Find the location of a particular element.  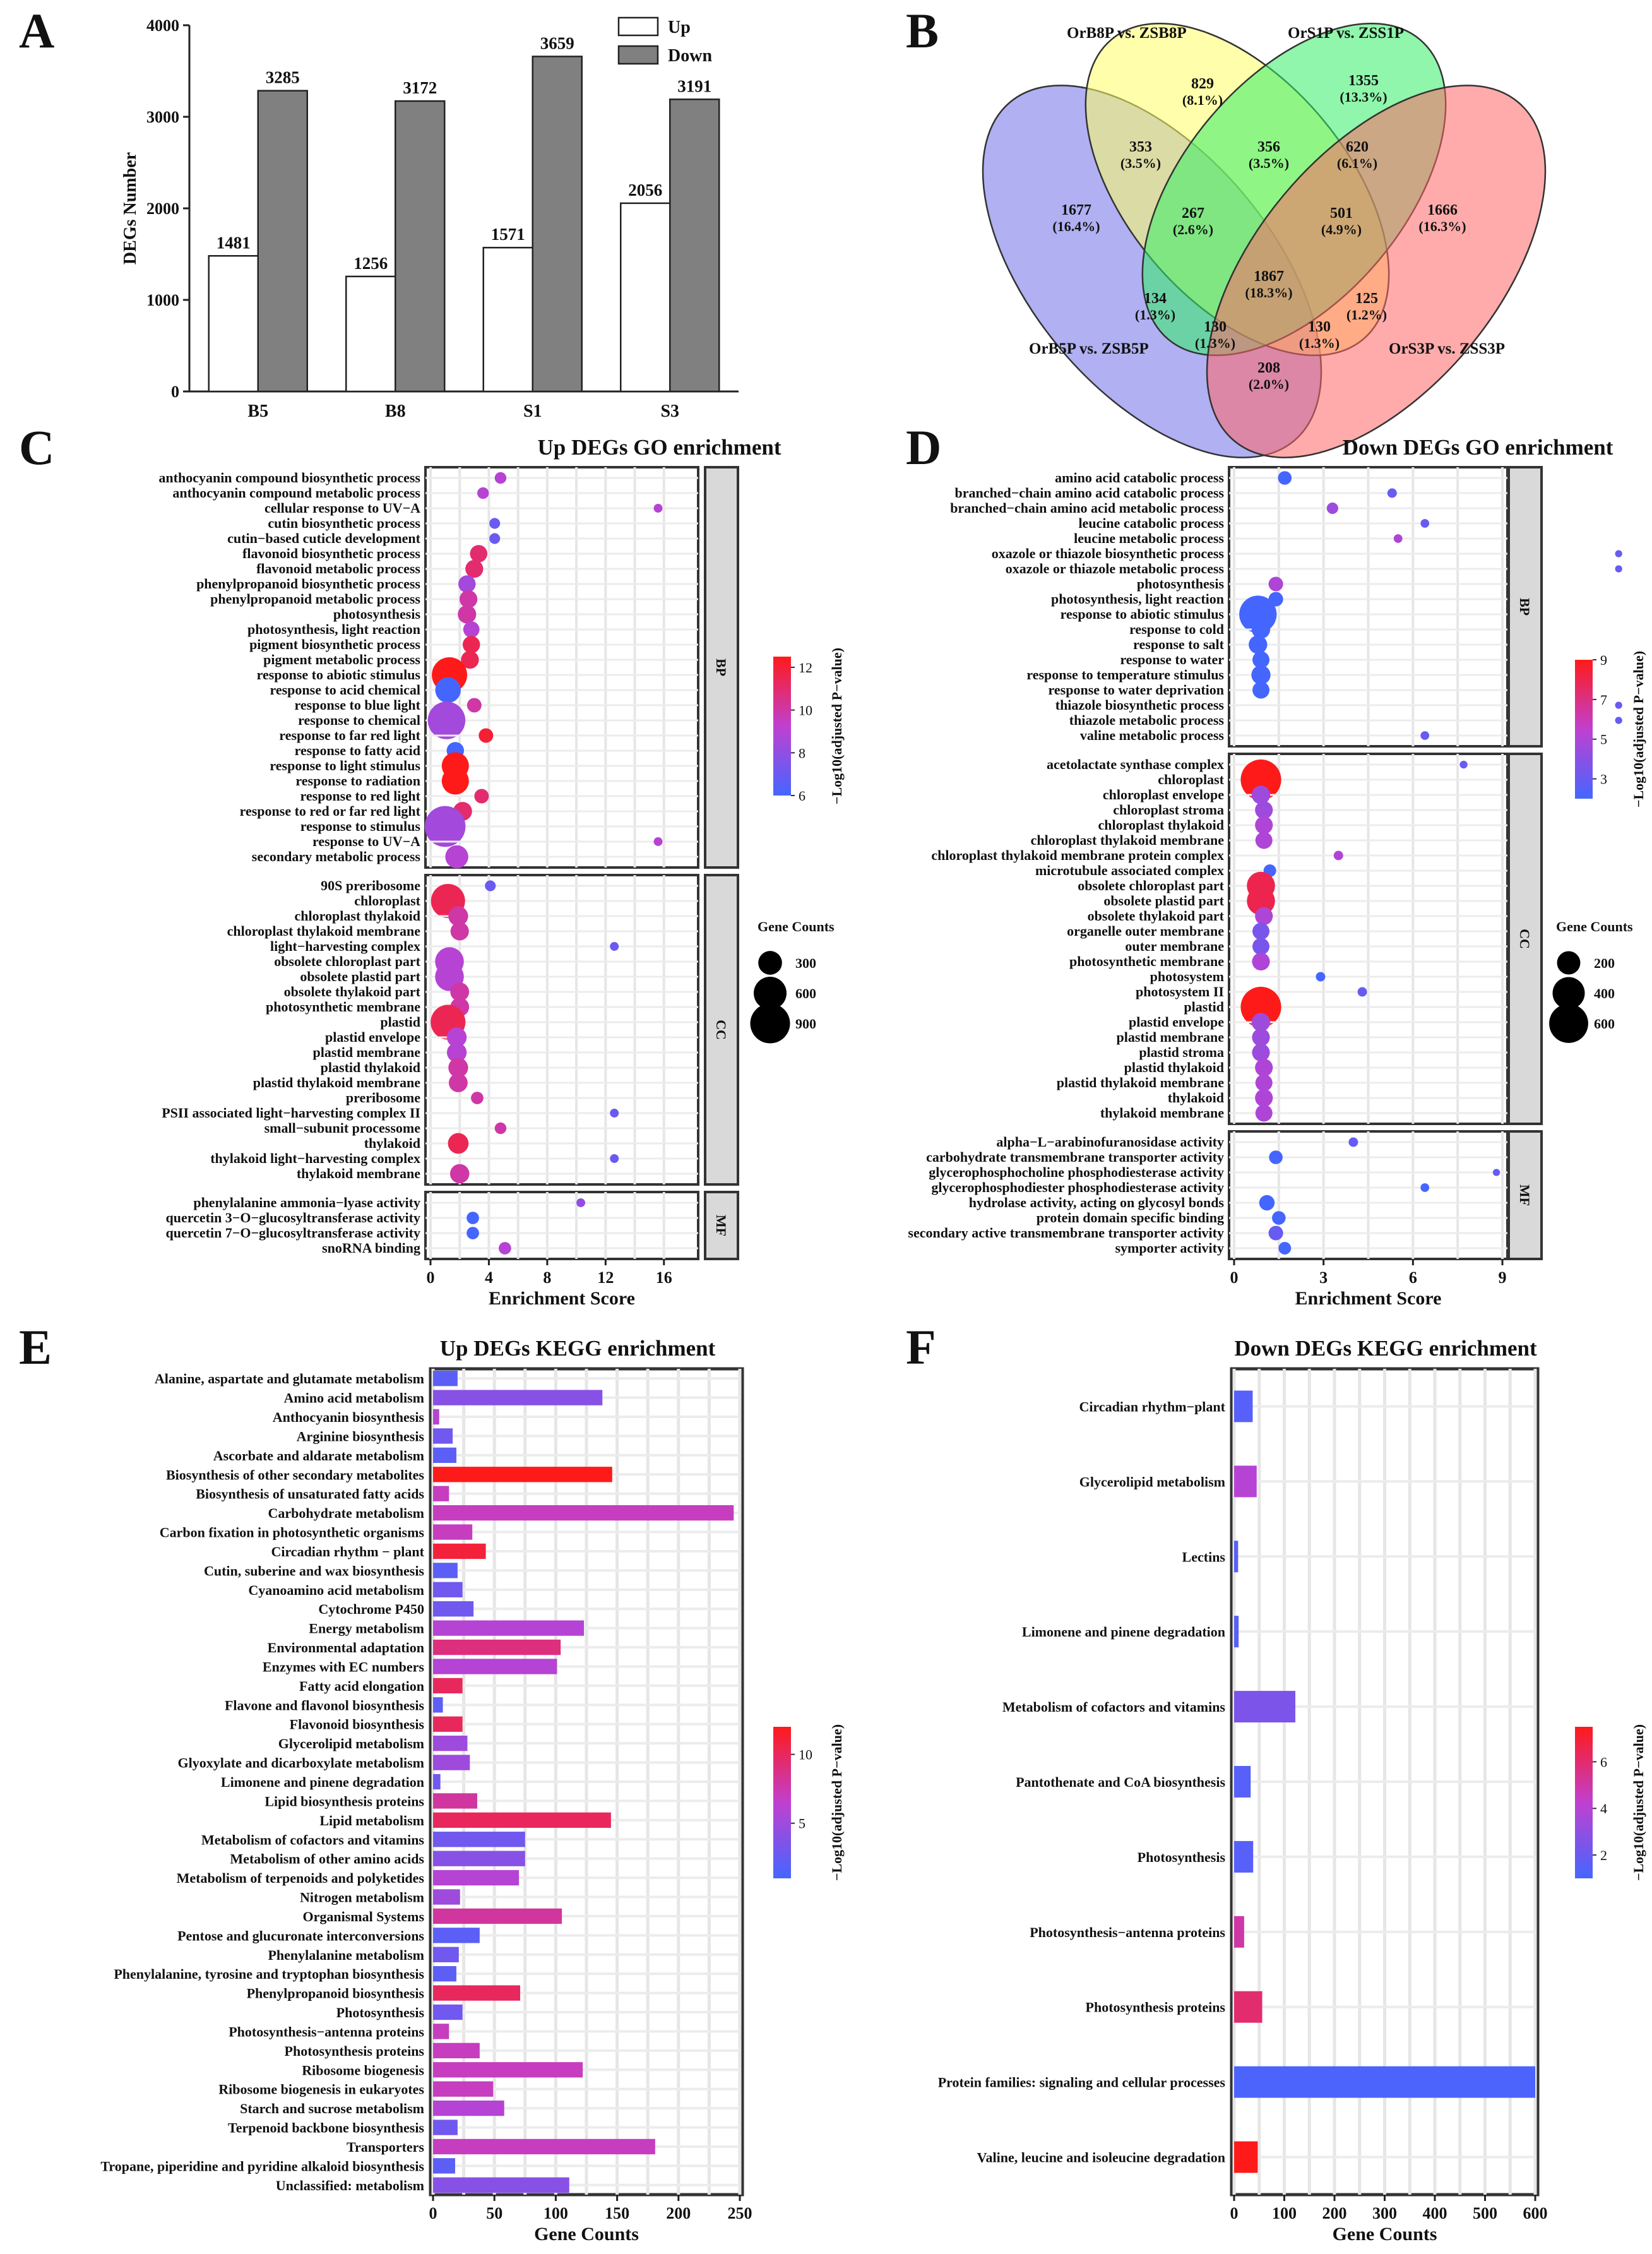

term-label: cutin−based cuticle development is located at coordinates (324, 538).